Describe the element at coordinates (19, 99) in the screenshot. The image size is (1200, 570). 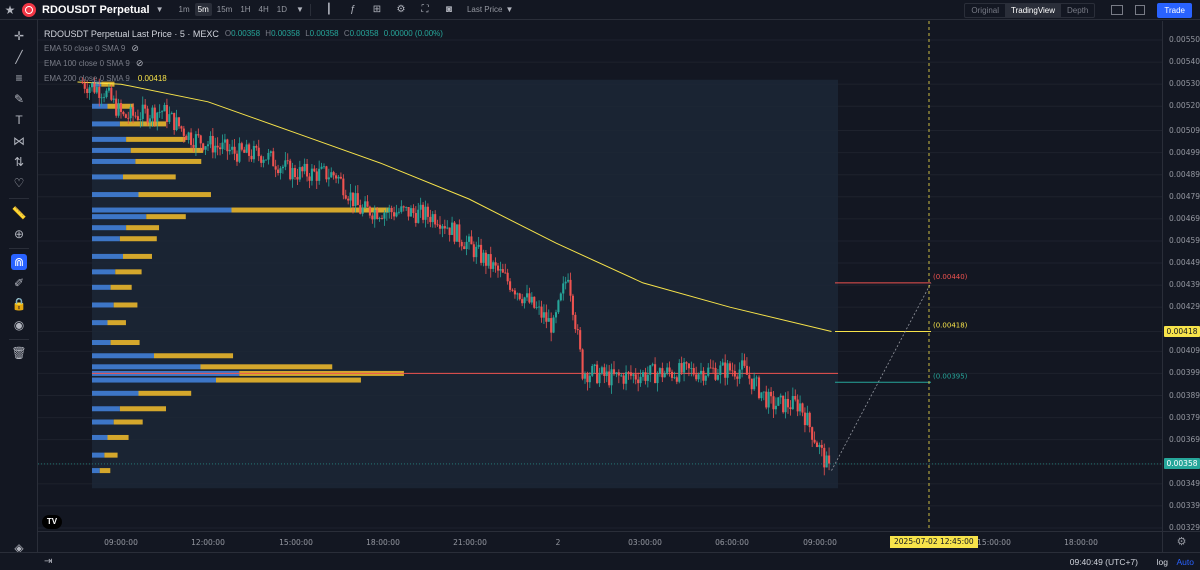
I see `brush-icon: ✎` at that location.